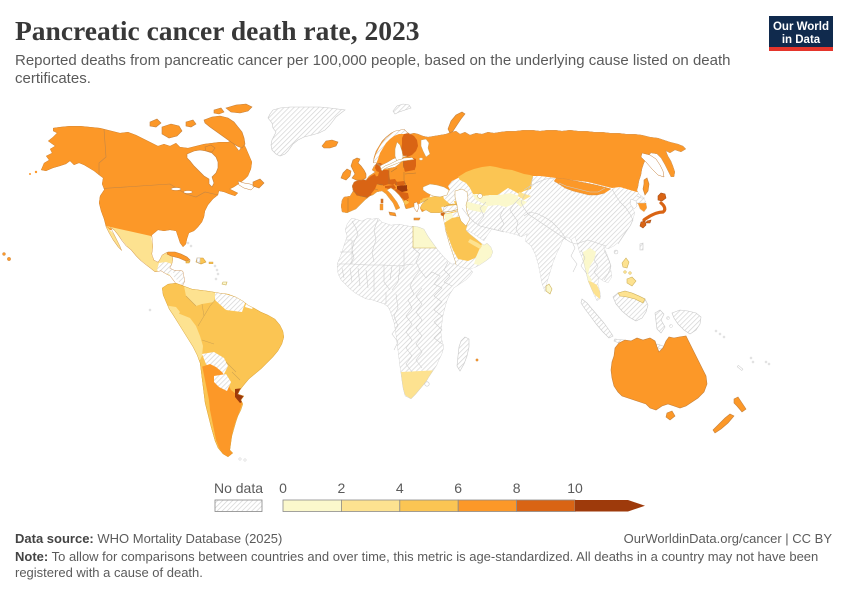  I want to click on svg-text: 8, so click(517, 488).